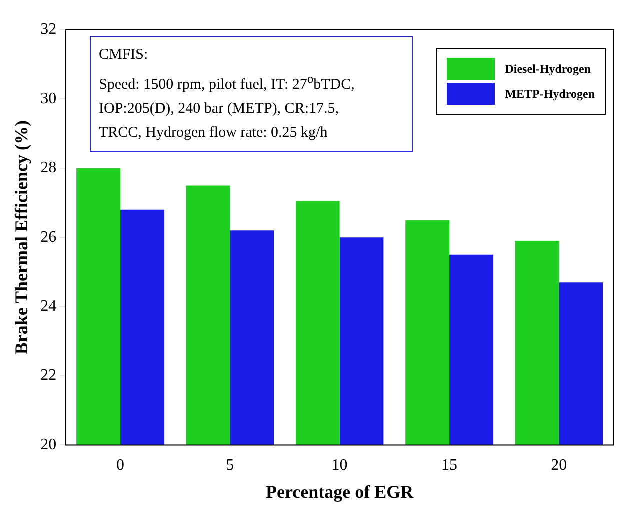 Image resolution: width=628 pixels, height=515 pixels. Describe the element at coordinates (48, 99) in the screenshot. I see `y-tick-label: 30` at that location.